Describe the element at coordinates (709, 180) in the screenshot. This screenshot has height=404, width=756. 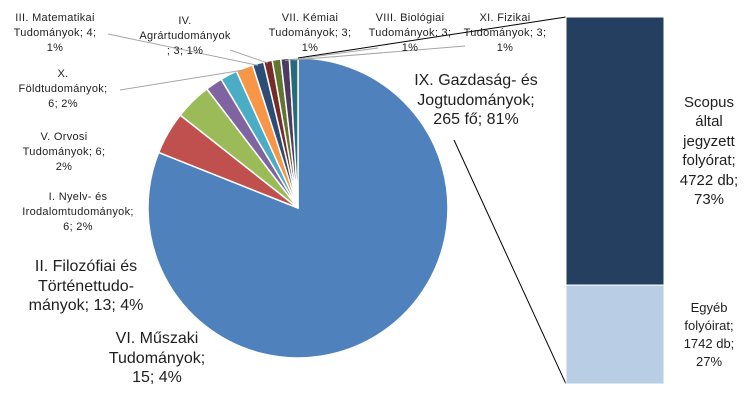
I see `bar-label-line: 4722 db;` at that location.